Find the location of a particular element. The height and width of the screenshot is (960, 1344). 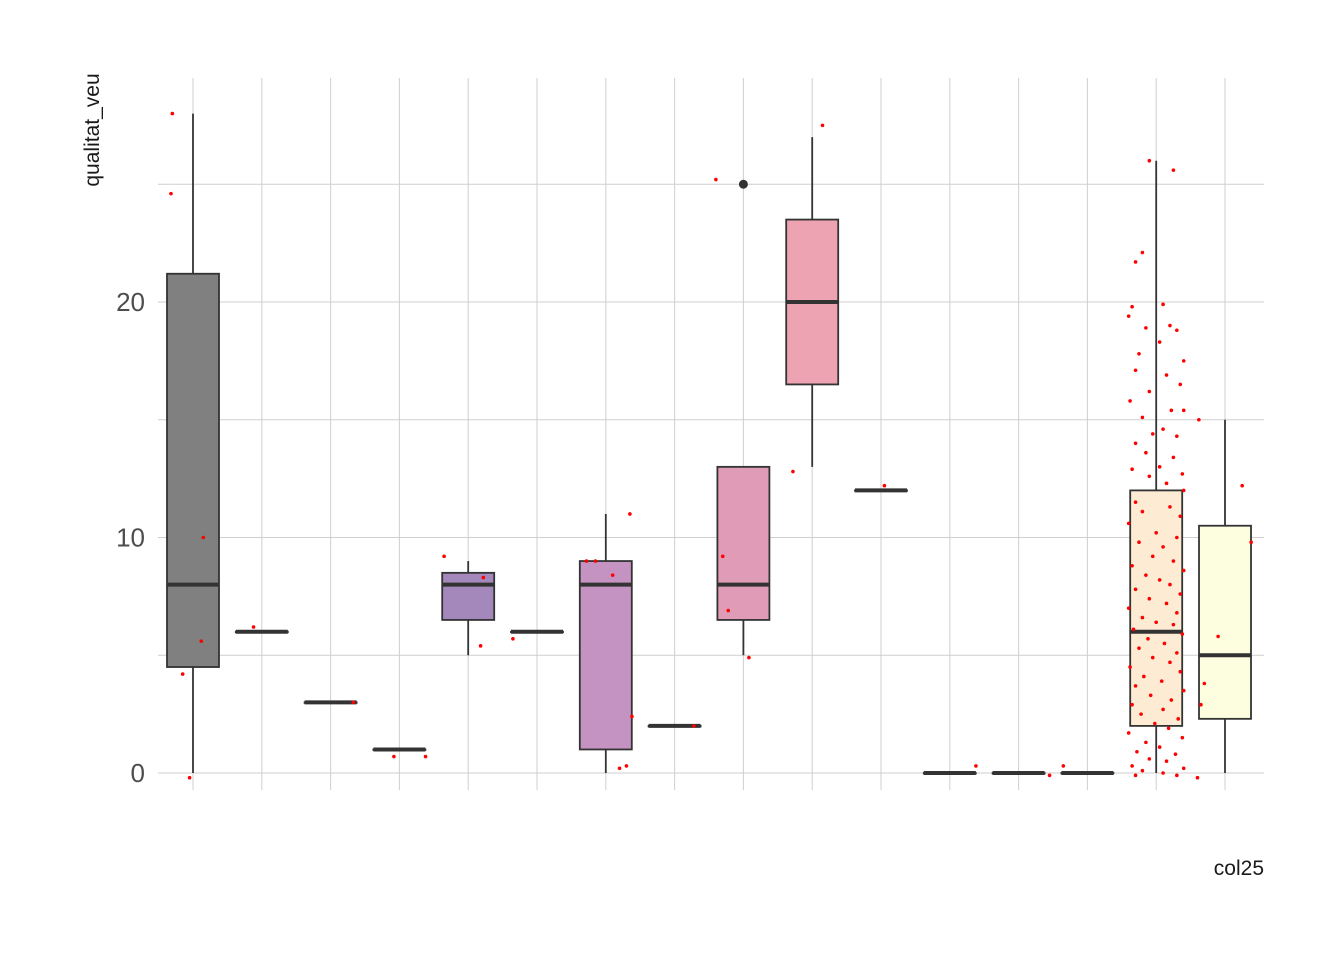

y-axis-ticks: 0 10 20 is located at coordinates (130, 537).